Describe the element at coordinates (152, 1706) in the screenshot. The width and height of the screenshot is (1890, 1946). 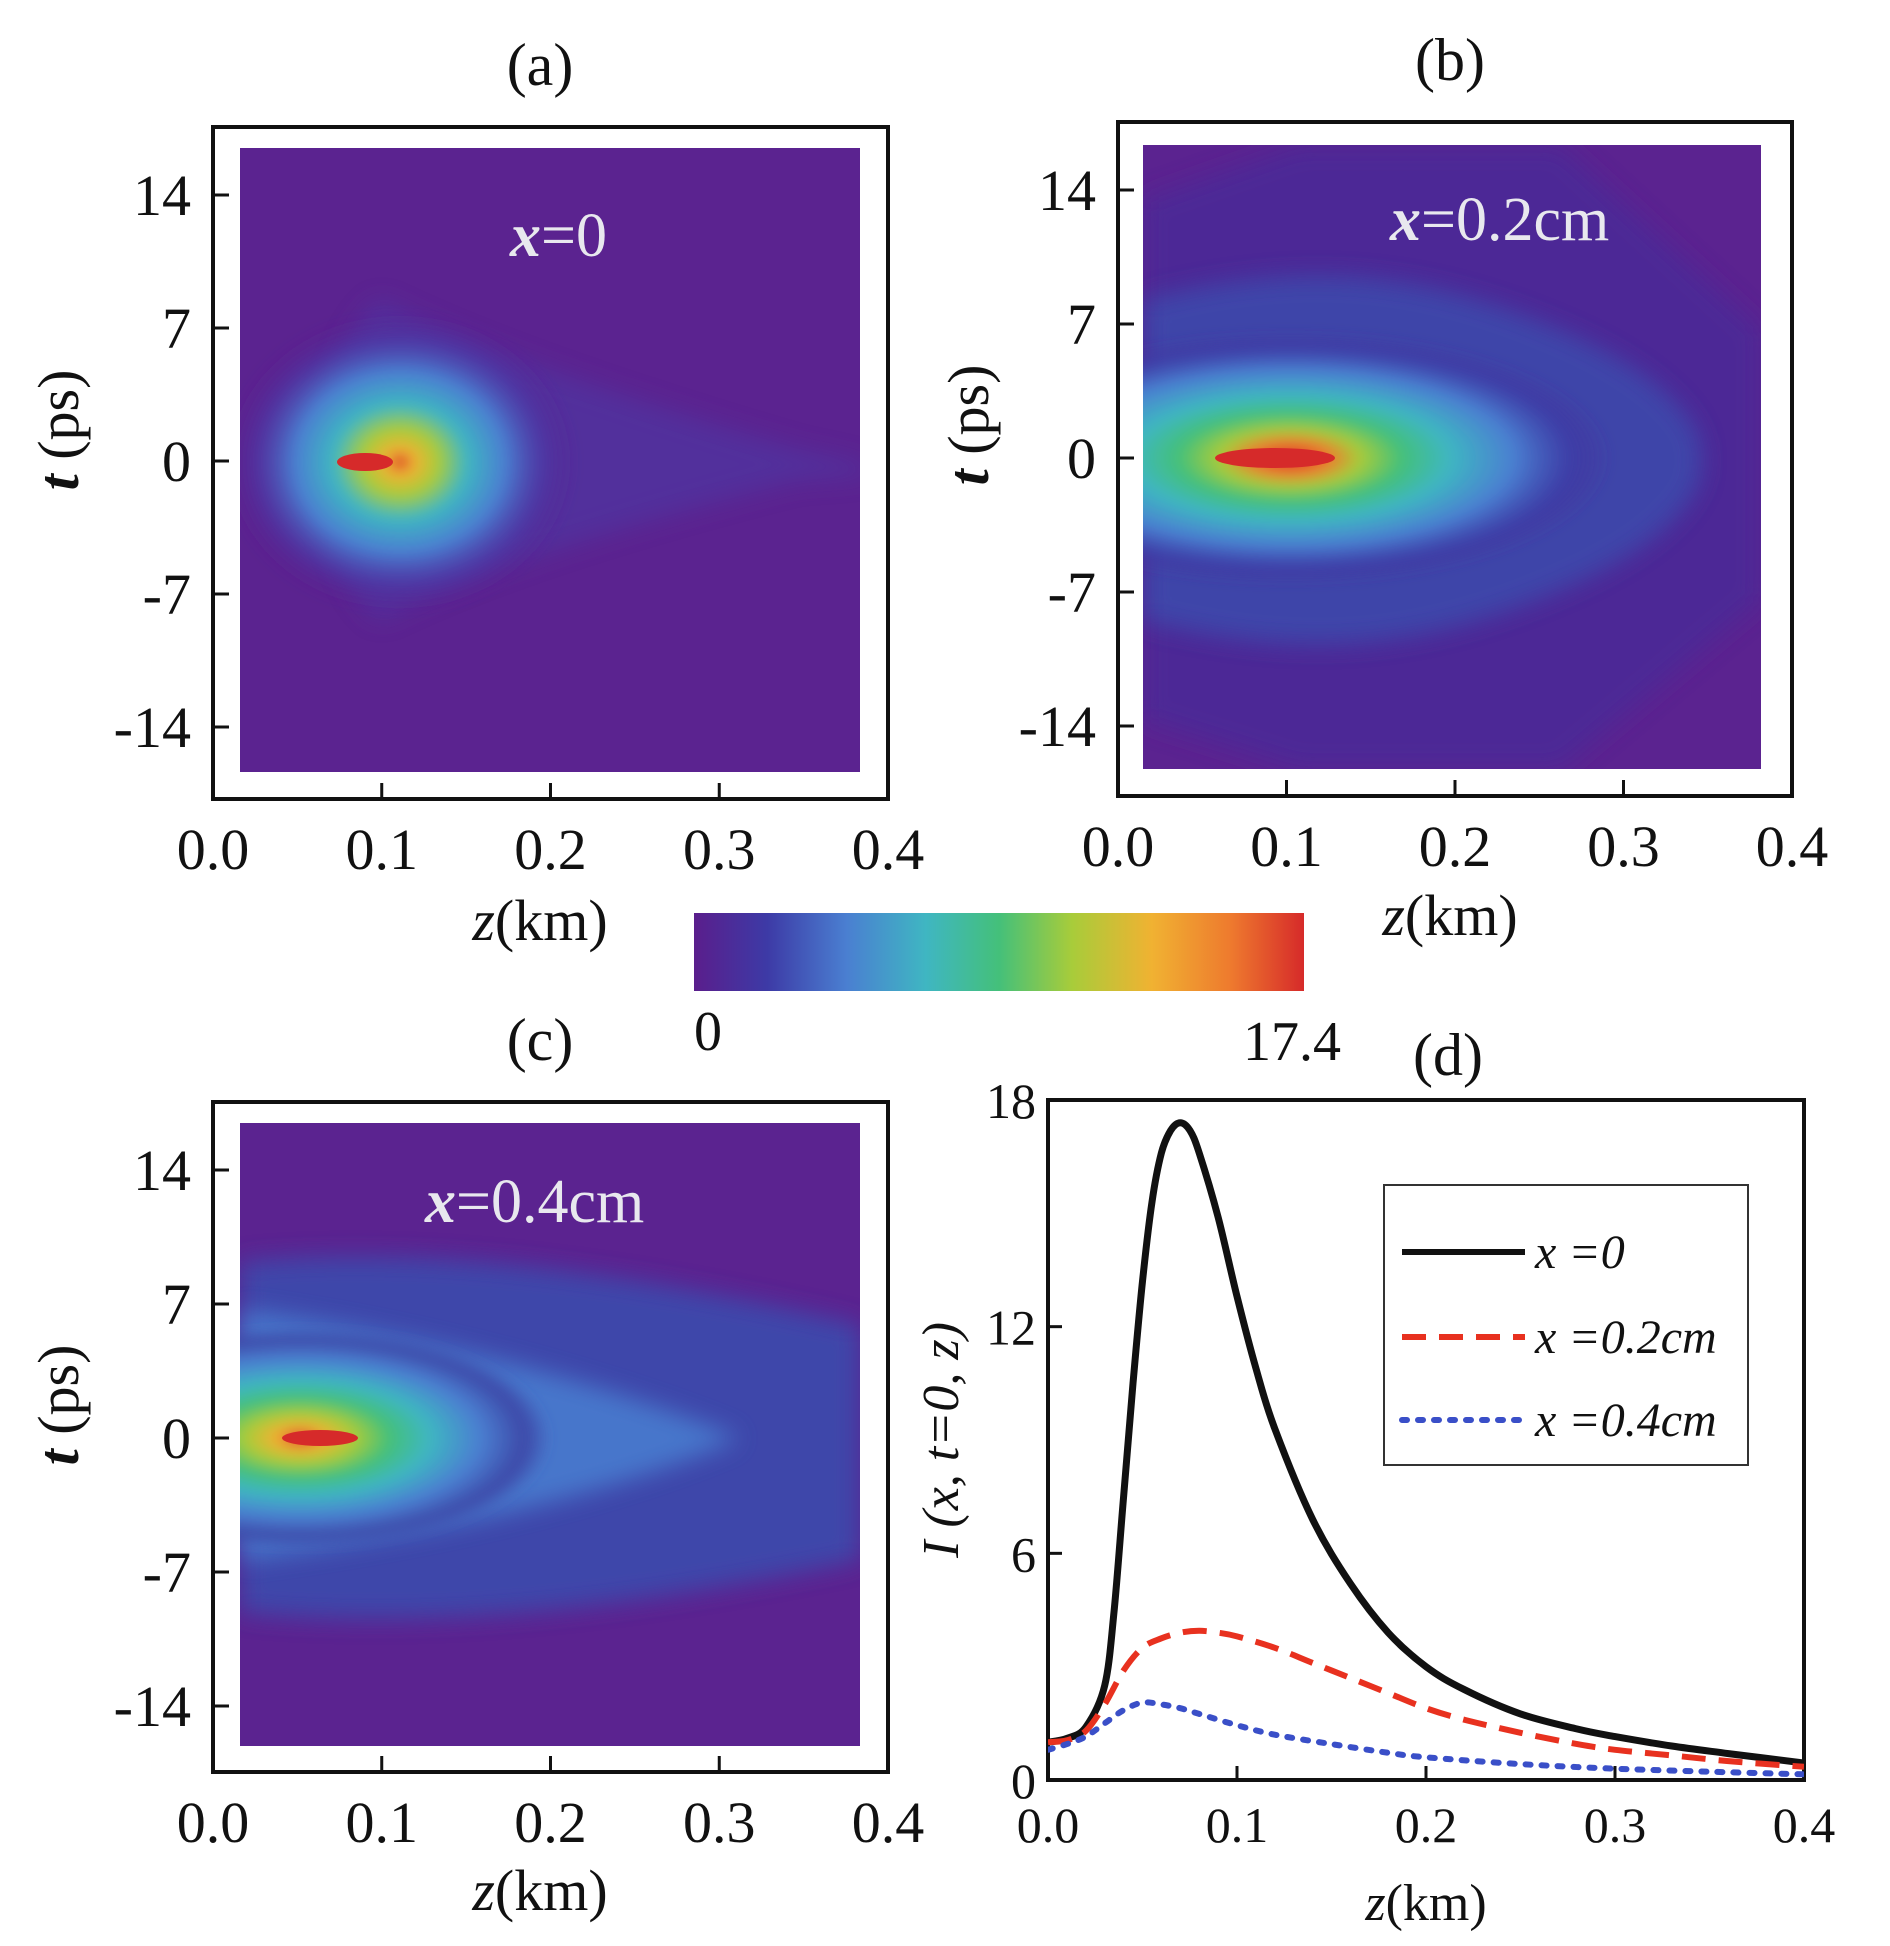
I see `panel-c-ytick-label-4: -14` at that location.